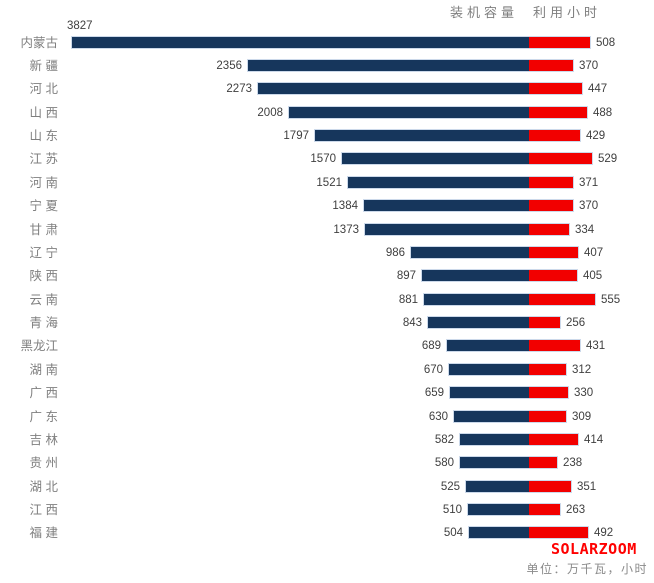 Image resolution: width=654 pixels, height=583 pixels. Describe the element at coordinates (594, 439) in the screenshot. I see `hours-value-label: 414` at that location.